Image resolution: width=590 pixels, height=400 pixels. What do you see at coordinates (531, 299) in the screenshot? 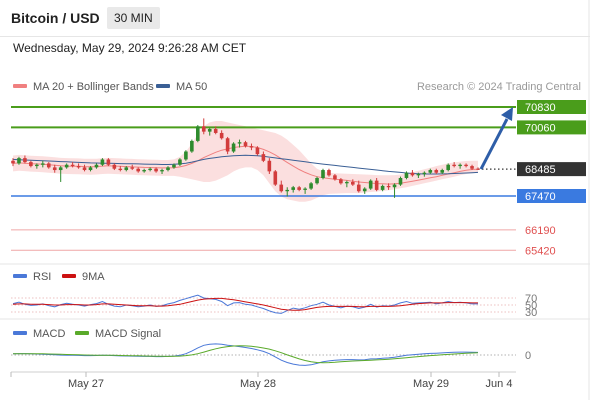
I see `rsi-level-label: 70` at bounding box center [531, 299].